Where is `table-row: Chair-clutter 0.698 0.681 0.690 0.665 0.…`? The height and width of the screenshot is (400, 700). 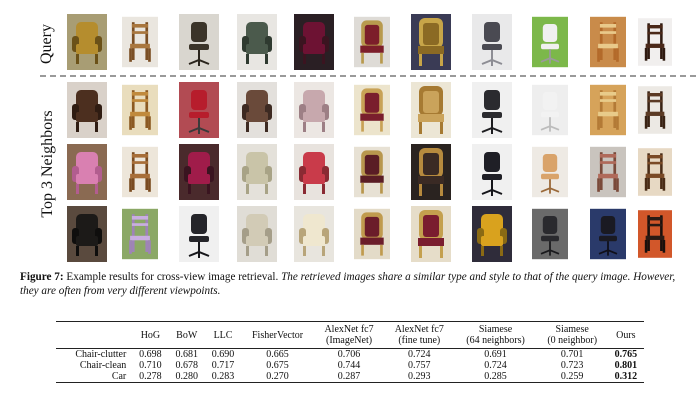
table-row: Chair-clutter 0.698 0.681 0.690 0.665 0.… is located at coordinates (350, 355).